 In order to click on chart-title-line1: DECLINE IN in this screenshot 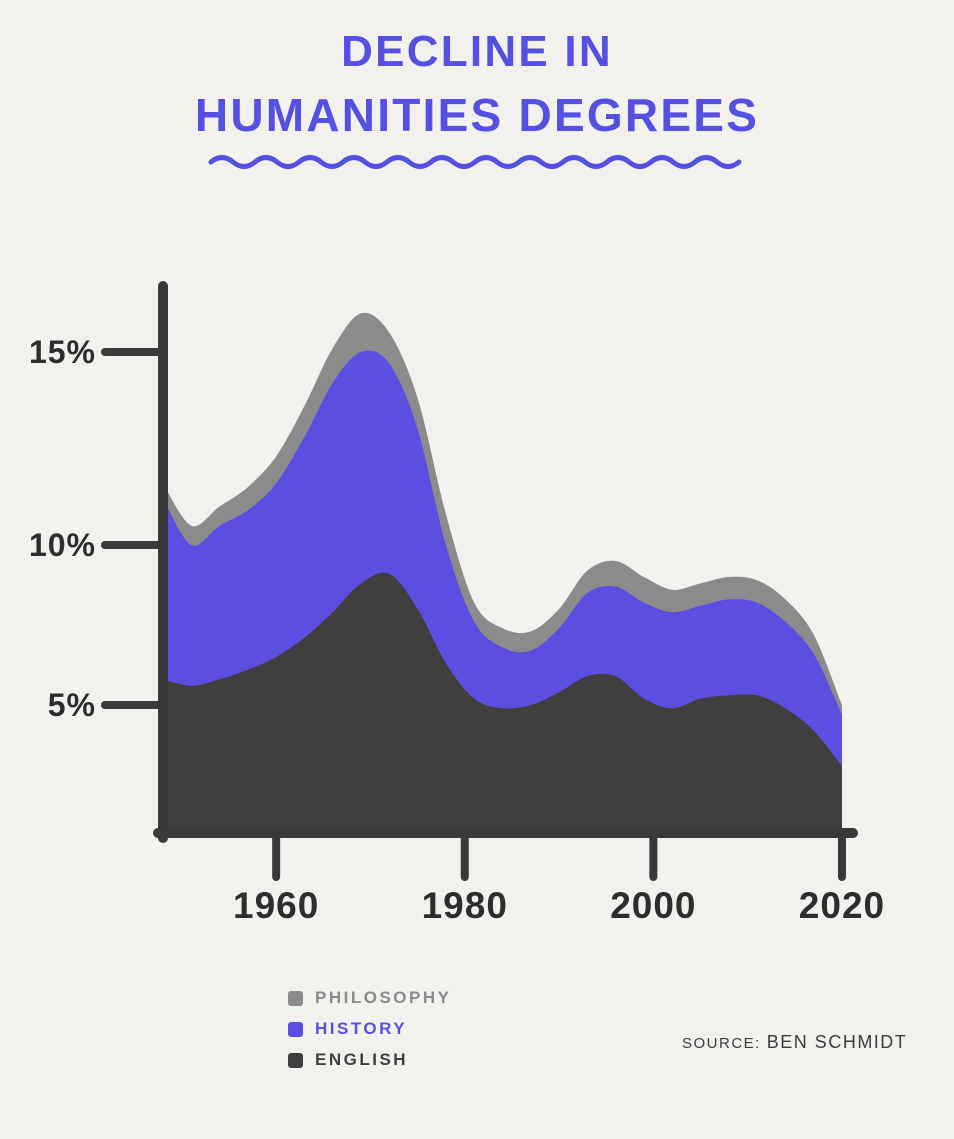, I will do `click(477, 51)`.